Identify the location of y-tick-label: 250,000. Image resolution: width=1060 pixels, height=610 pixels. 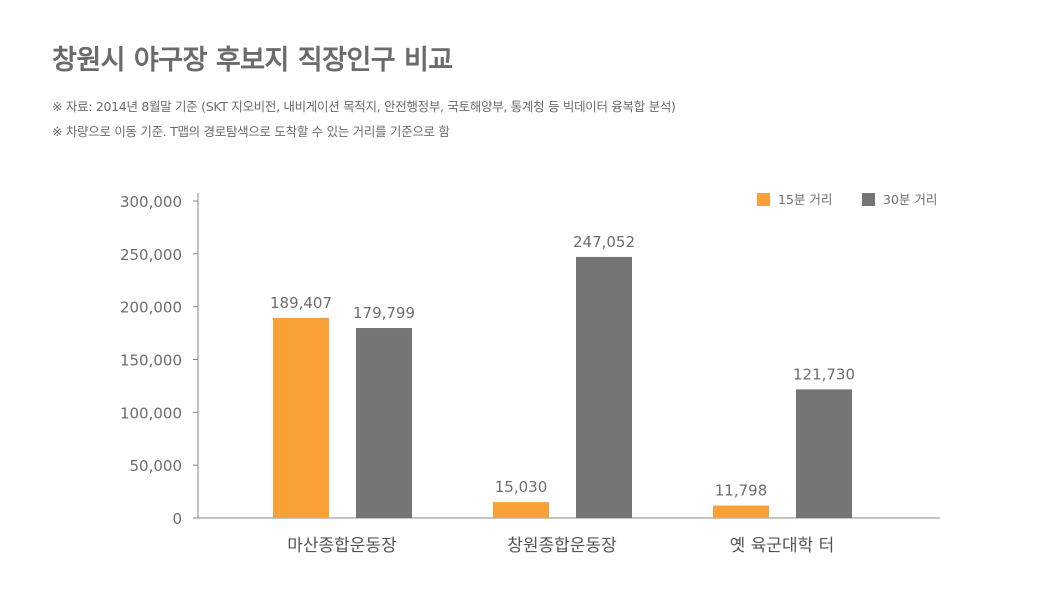
(151, 255).